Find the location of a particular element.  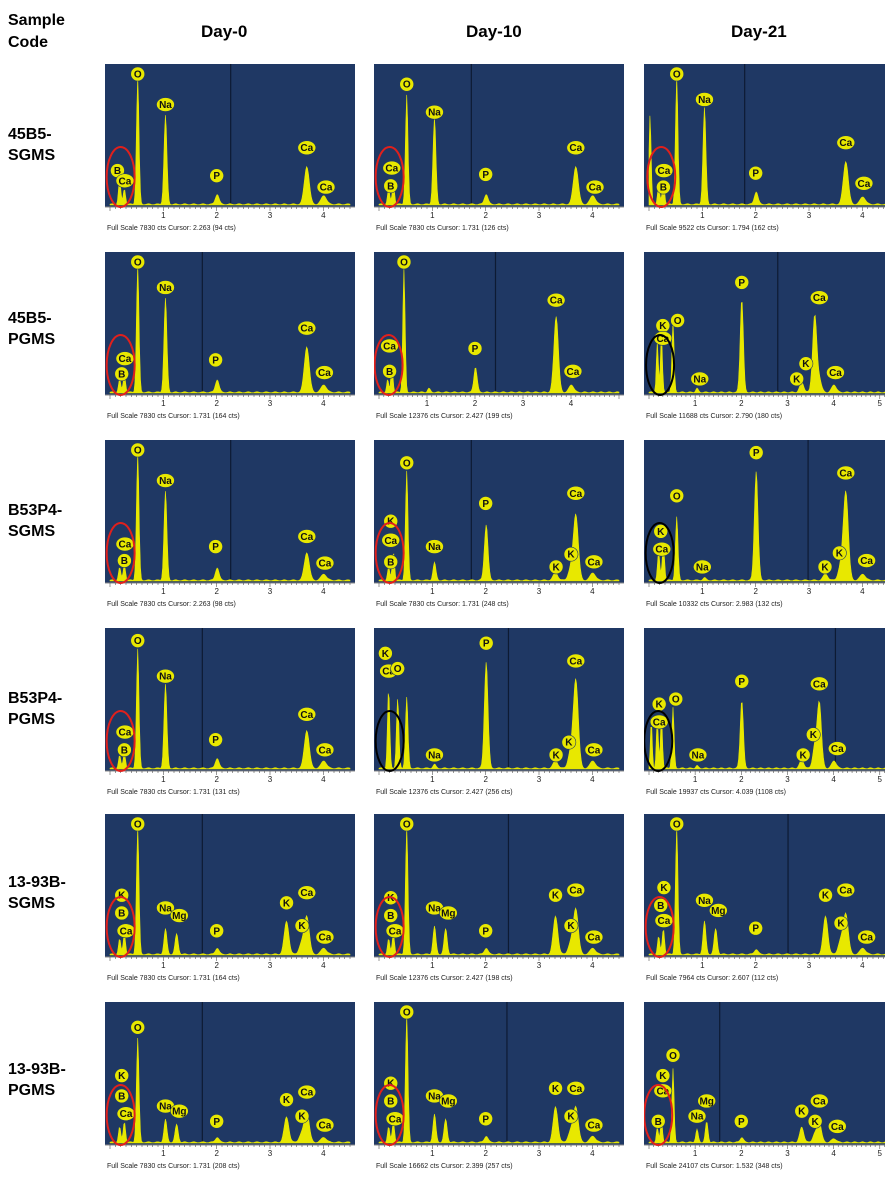

x-tick-label: 4 is located at coordinates (592, 965).